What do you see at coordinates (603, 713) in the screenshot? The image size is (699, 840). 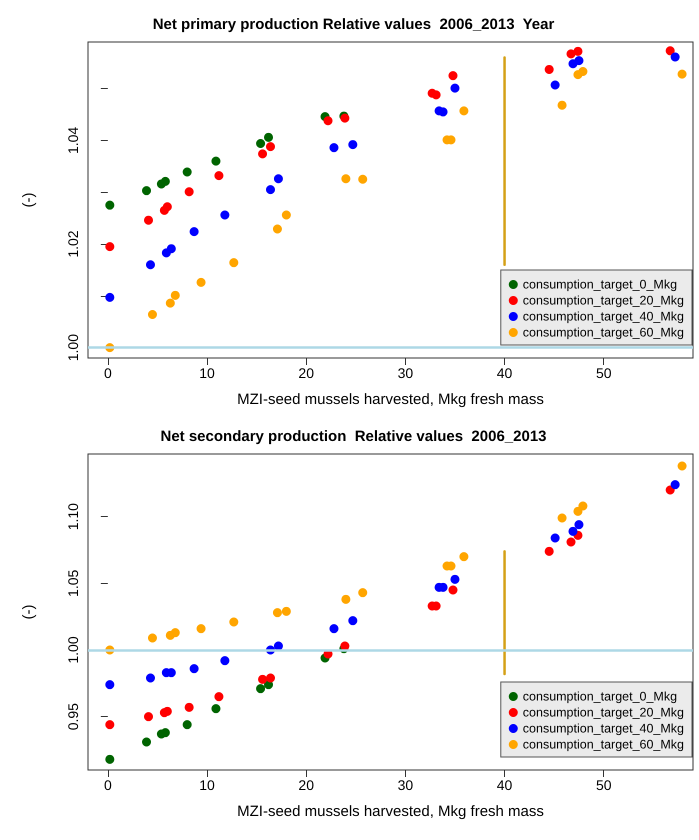 I see `legend-label: consumption_target_20_Mkg` at bounding box center [603, 713].